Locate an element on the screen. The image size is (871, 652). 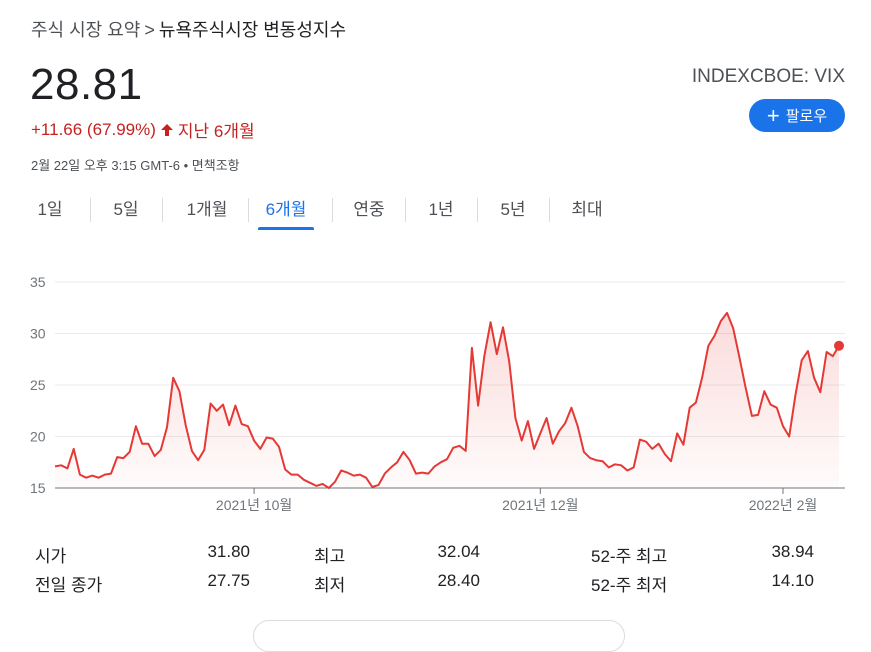
stat-label: 최고 is located at coordinates (330, 556).